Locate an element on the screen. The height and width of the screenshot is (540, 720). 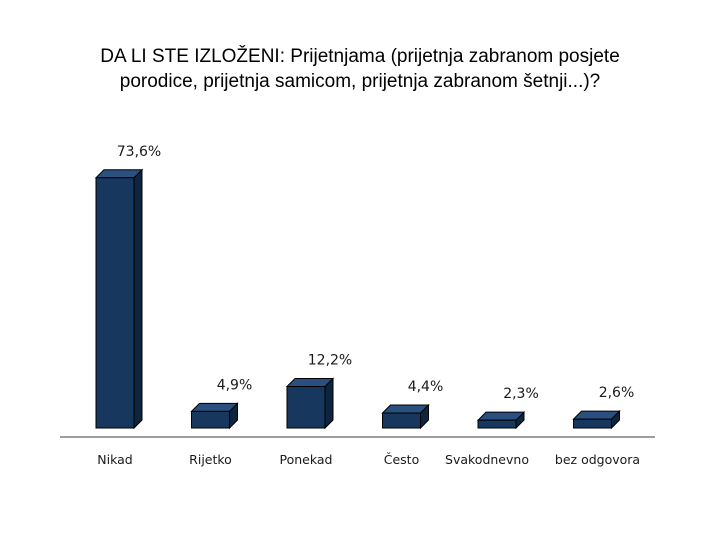
category-label-5: bez odgovora is located at coordinates (597, 459).